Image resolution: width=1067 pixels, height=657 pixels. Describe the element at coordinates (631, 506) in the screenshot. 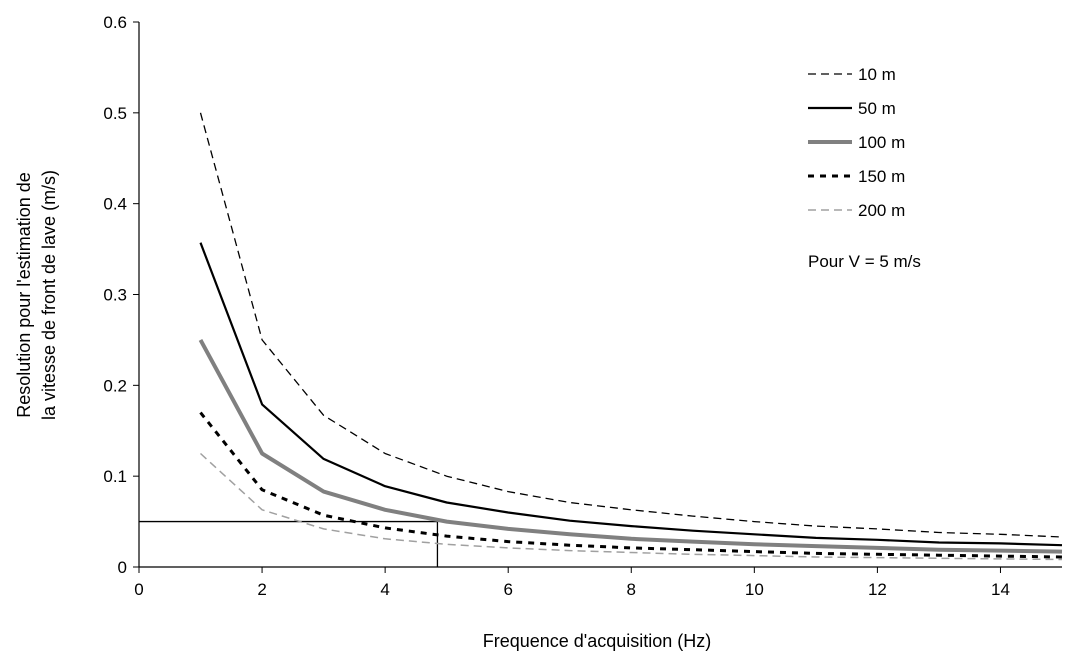

I see `series-line-200m` at that location.